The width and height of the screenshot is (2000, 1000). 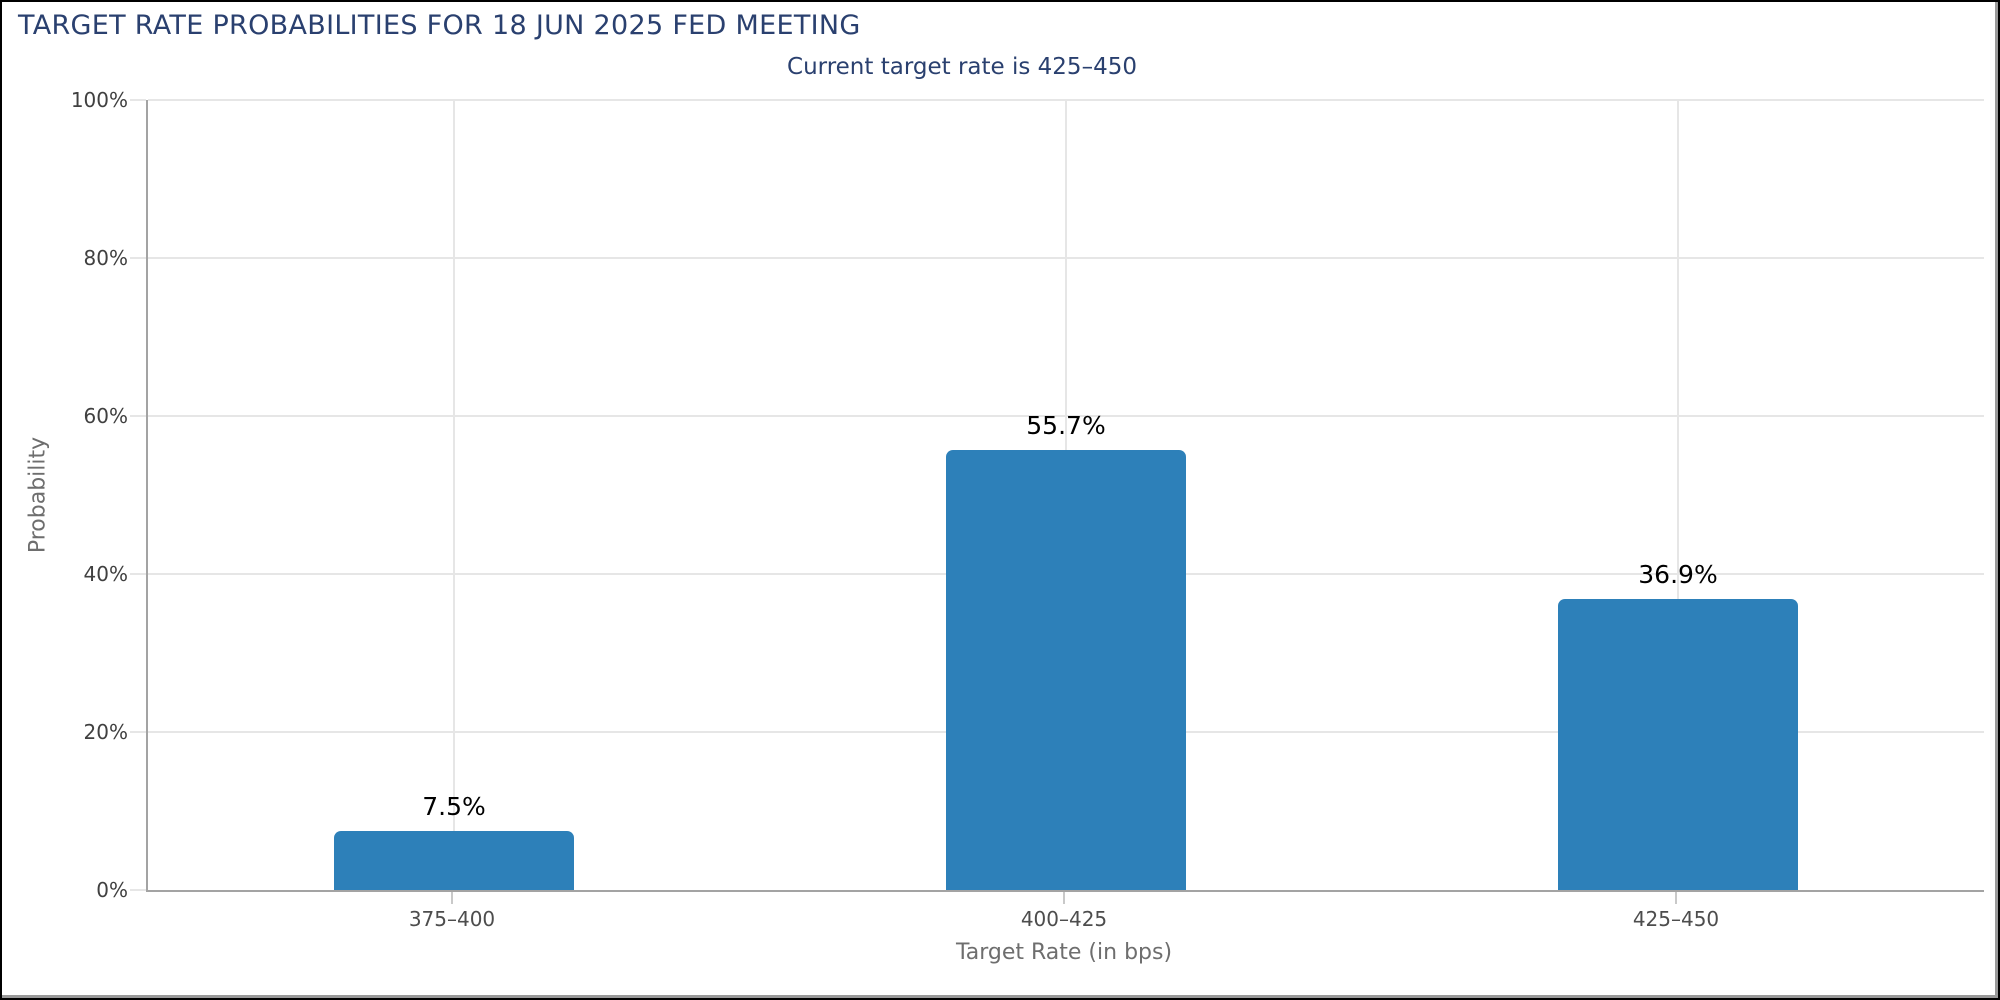 What do you see at coordinates (99, 100) in the screenshot?
I see `y-axis-tick-label: 100%` at bounding box center [99, 100].